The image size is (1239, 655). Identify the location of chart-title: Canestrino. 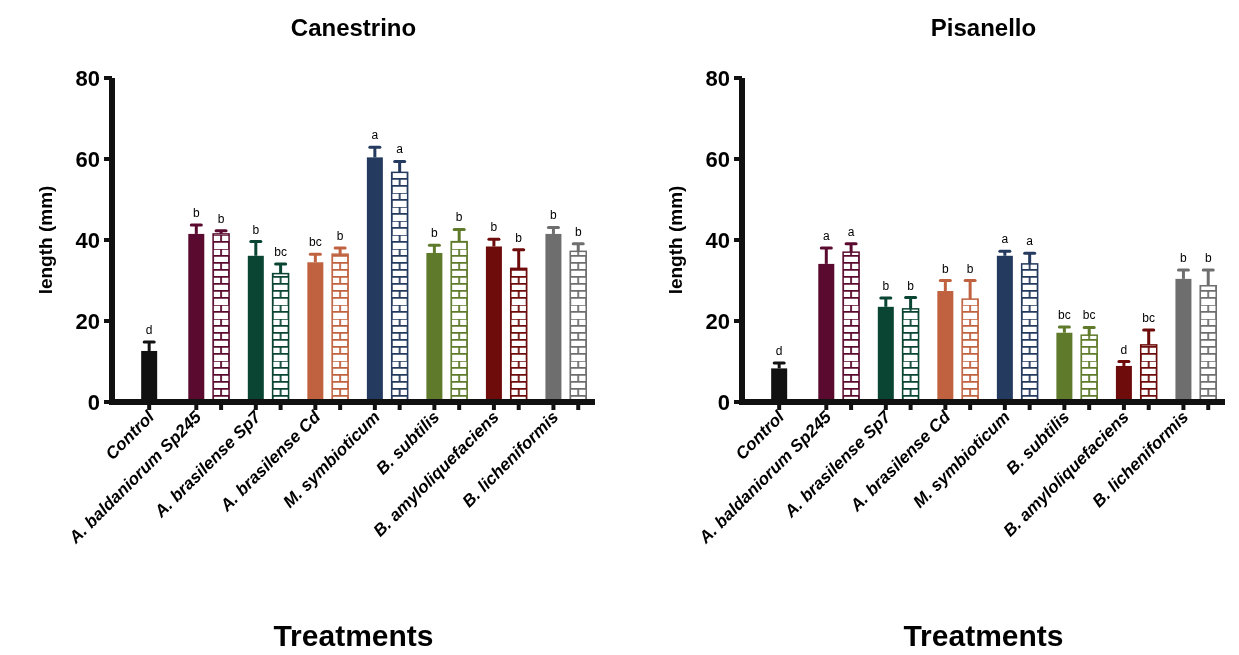
(353, 27).